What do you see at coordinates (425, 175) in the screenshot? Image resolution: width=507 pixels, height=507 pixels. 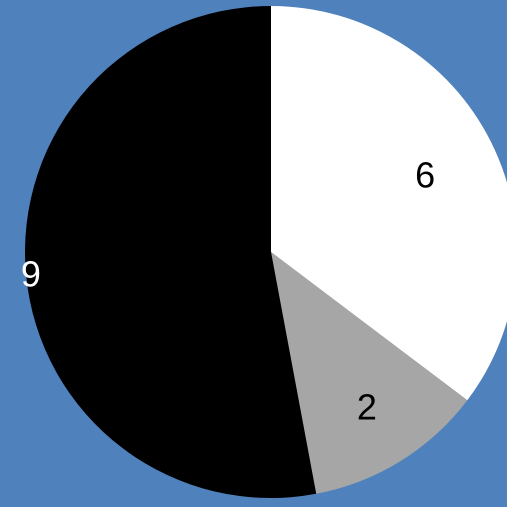 I see `data-label-6: 6` at bounding box center [425, 175].